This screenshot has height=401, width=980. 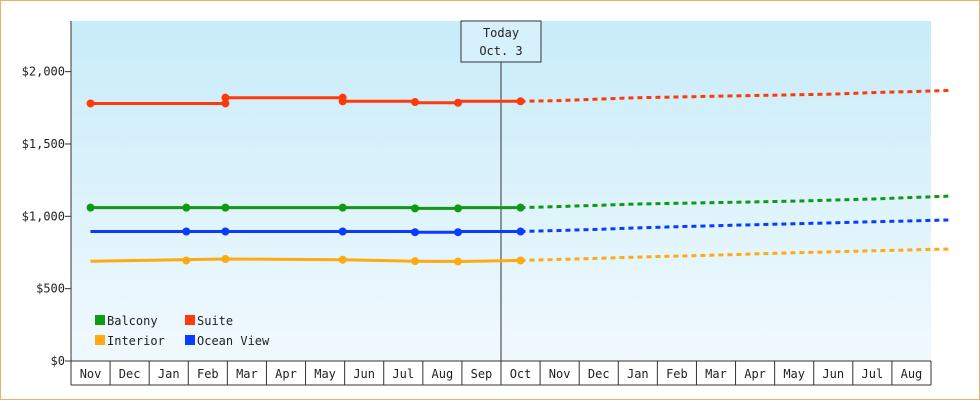 I want to click on x-tick-label: Sep, so click(x=482, y=374).